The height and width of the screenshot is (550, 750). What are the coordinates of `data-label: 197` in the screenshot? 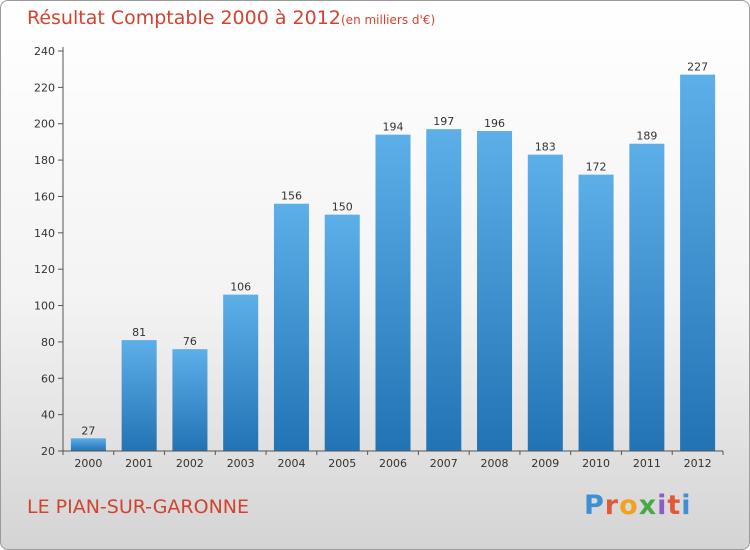 It's located at (443, 121).